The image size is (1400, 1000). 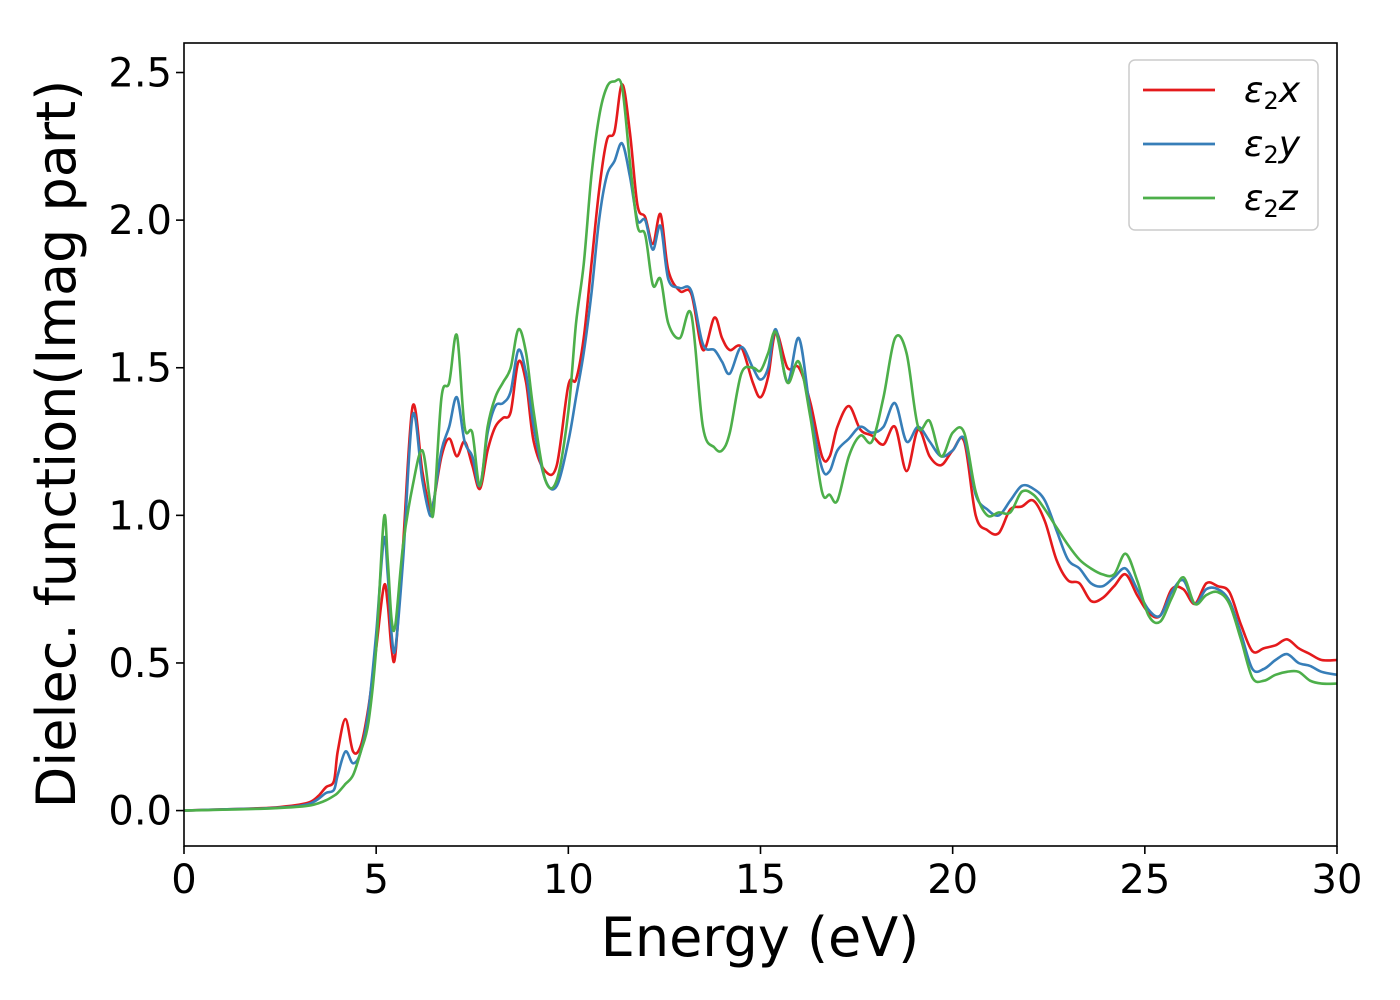 I want to click on x-tick-label: 30, so click(x=1337, y=880).